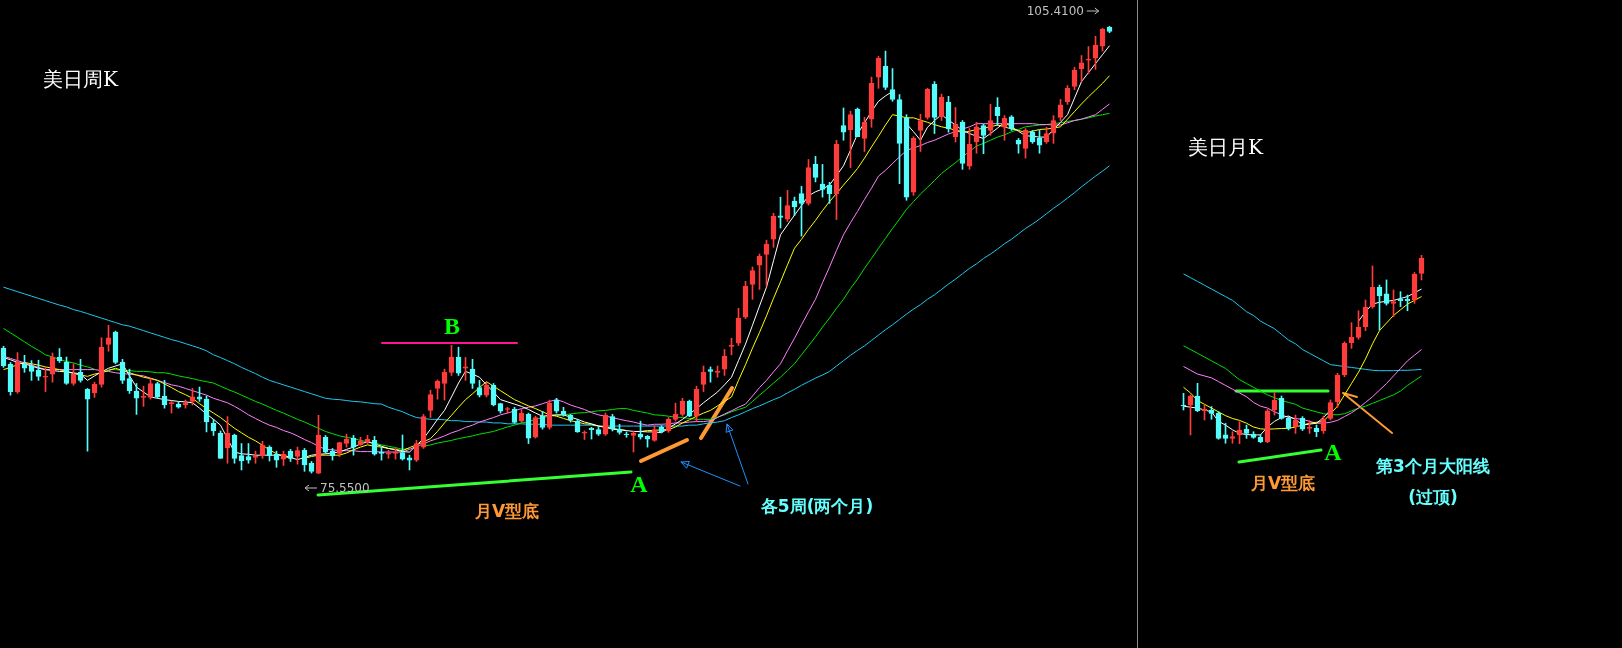 Image resolution: width=1622 pixels, height=648 pixels. What do you see at coordinates (1433, 466) in the screenshot?
I see `text: 第3个月大阳线` at bounding box center [1433, 466].